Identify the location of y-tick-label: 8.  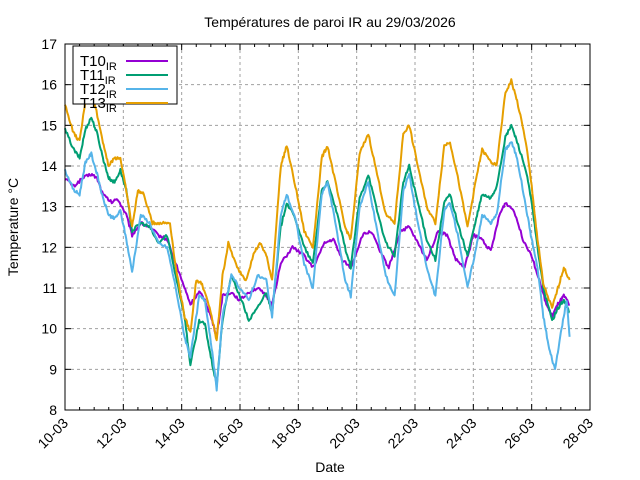
(53, 410).